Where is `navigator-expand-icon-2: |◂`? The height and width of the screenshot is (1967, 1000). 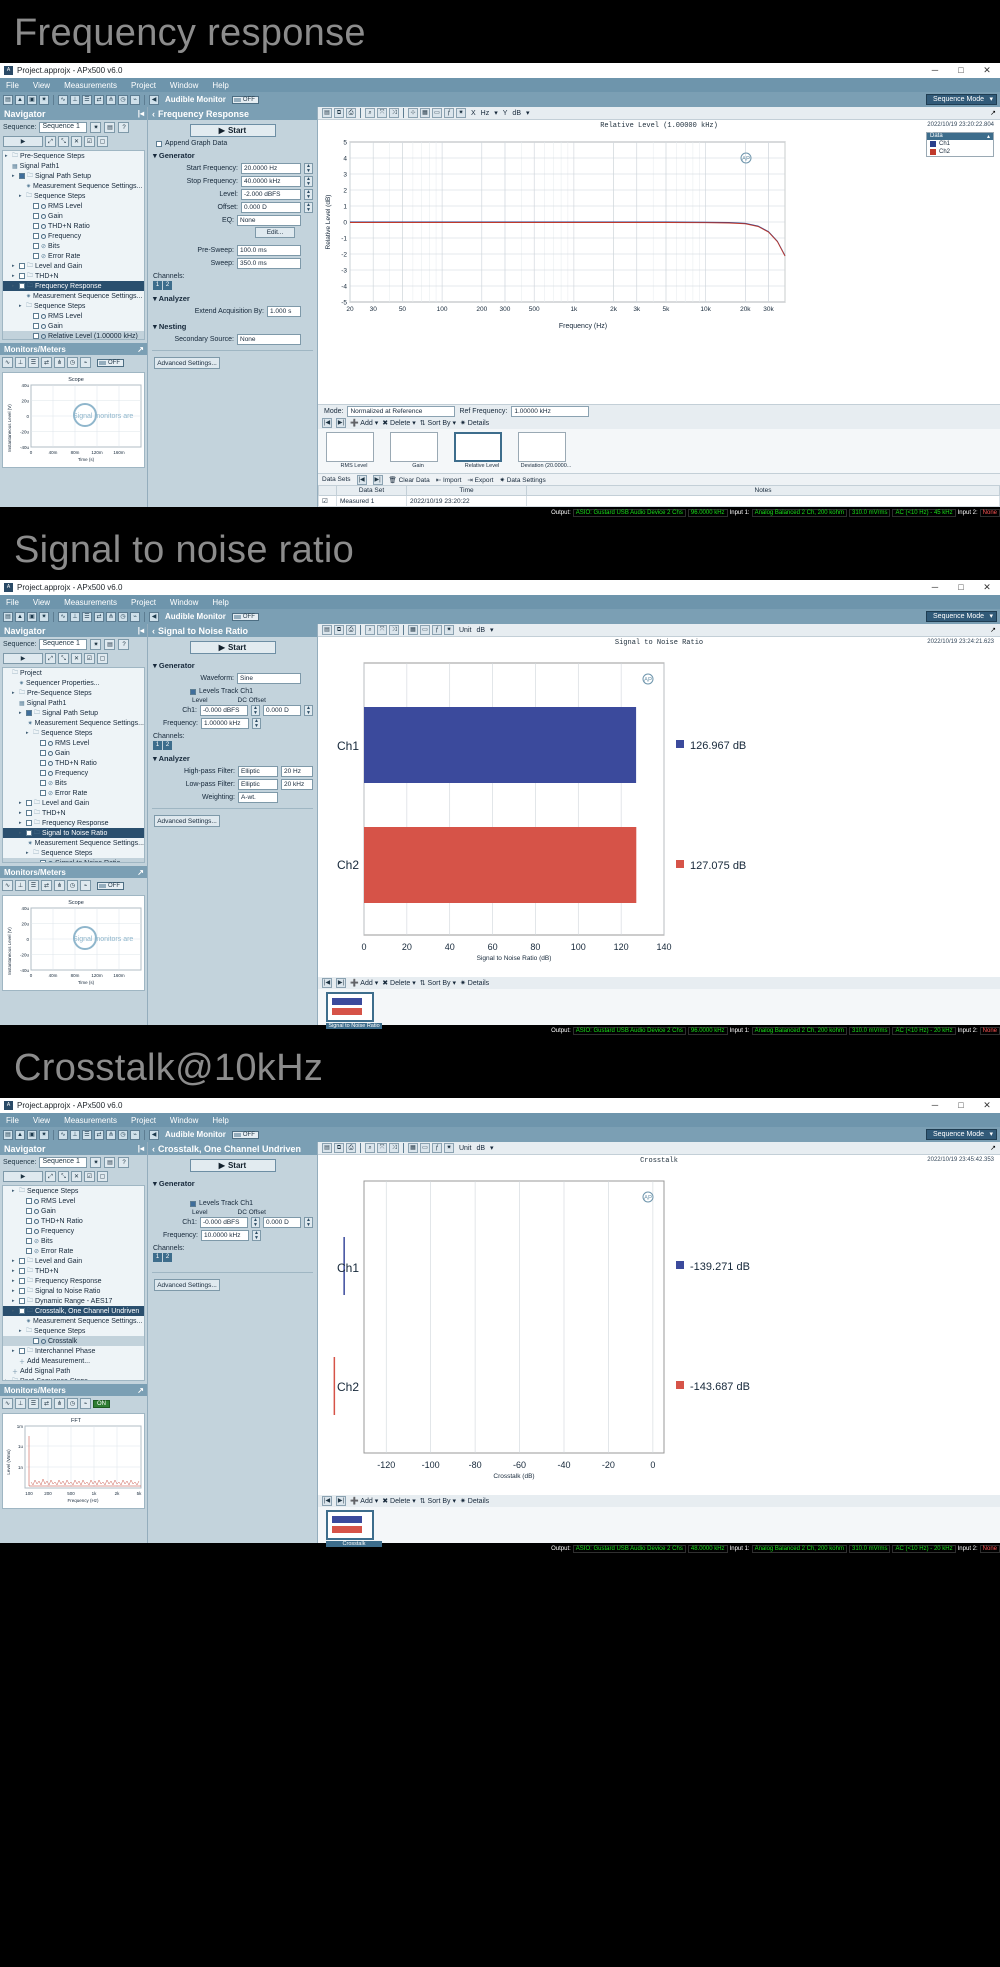
navigator-expand-icon-2: |◂ is located at coordinates (140, 630).